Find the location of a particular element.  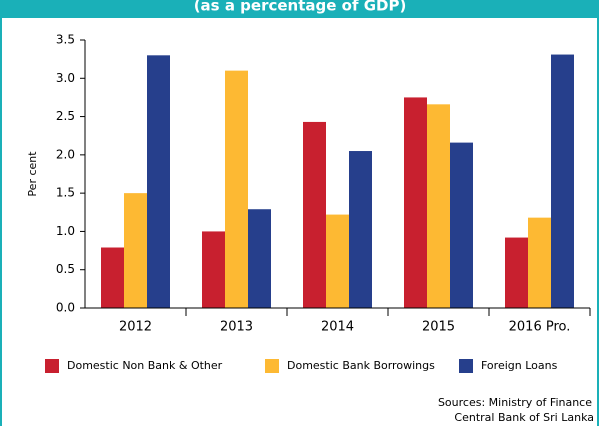

y-tick-label: 3.0 is located at coordinates (65, 78).